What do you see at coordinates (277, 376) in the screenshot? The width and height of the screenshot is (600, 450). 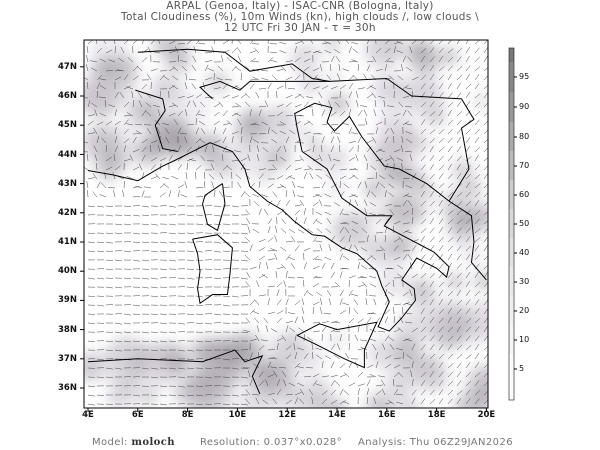 I see `cloud-patch` at bounding box center [277, 376].